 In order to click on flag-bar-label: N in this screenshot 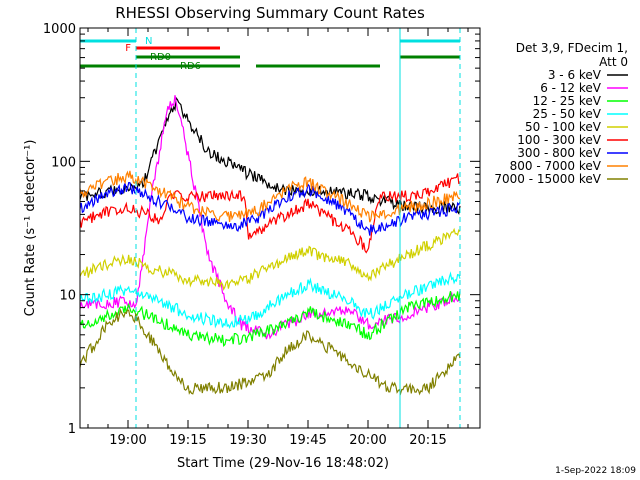, I will do `click(148, 41)`.